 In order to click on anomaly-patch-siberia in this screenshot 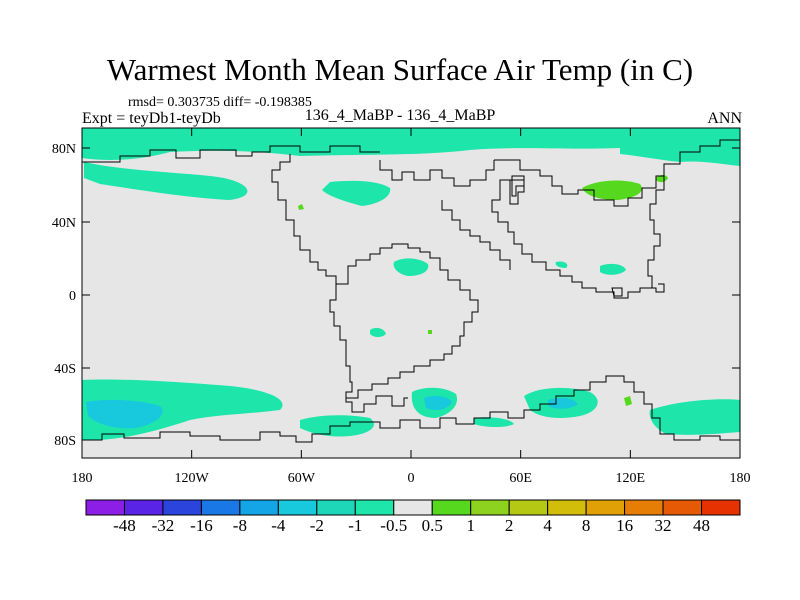, I will do `click(166, 181)`.